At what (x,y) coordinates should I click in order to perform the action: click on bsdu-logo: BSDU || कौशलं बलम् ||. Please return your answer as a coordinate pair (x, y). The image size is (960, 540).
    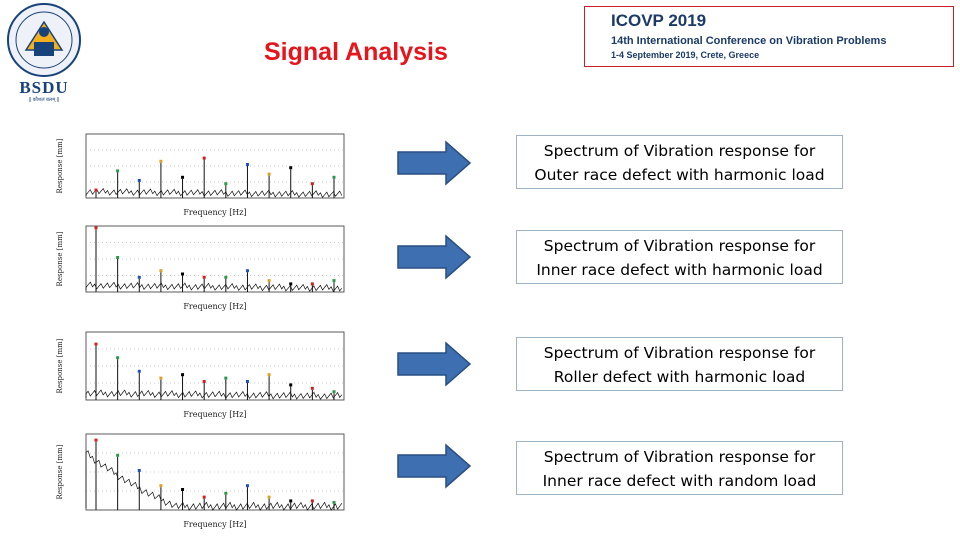
    Looking at the image, I should click on (44, 53).